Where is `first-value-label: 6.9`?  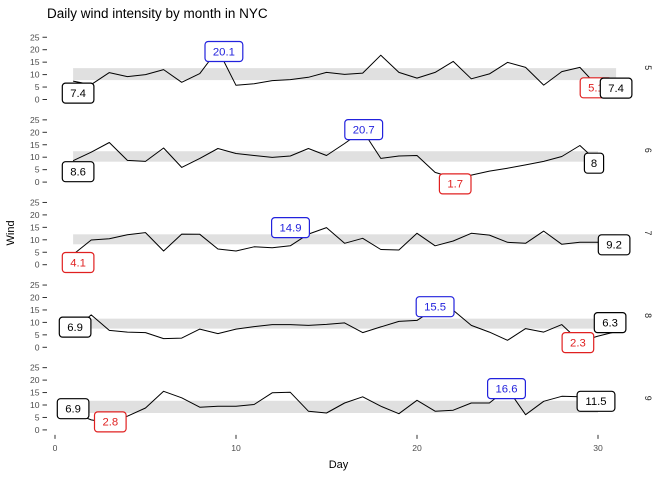
first-value-label: 6.9 is located at coordinates (75, 327).